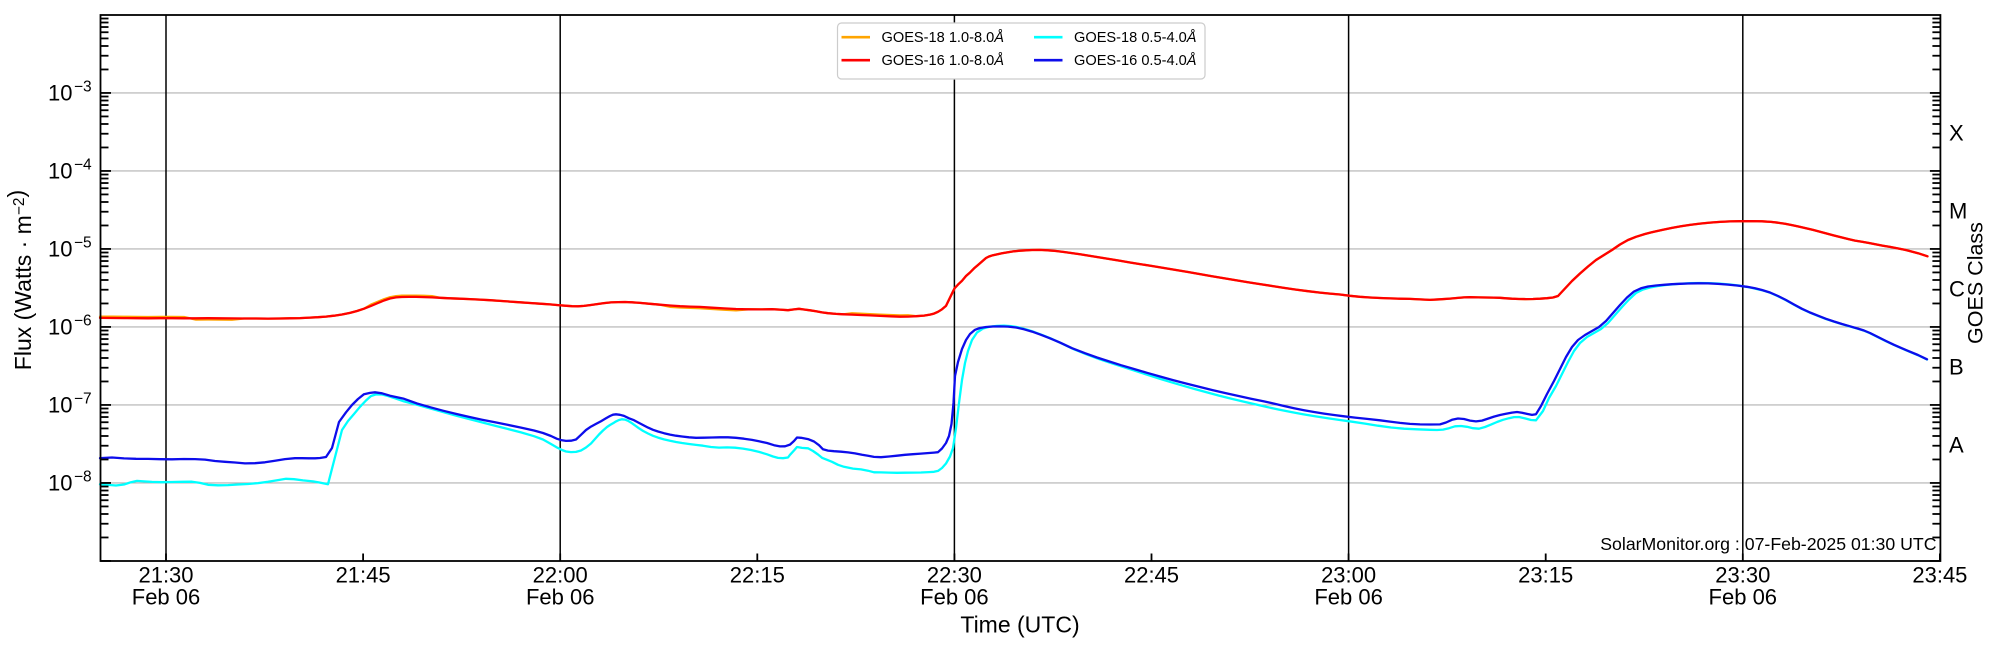 This screenshot has height=650, width=2000. I want to click on svg-text:SolarMonitor.org : 07-Feb-2025: SolarMonitor.org : 07-Feb-2025 01:30 UTC, so click(1768, 544).